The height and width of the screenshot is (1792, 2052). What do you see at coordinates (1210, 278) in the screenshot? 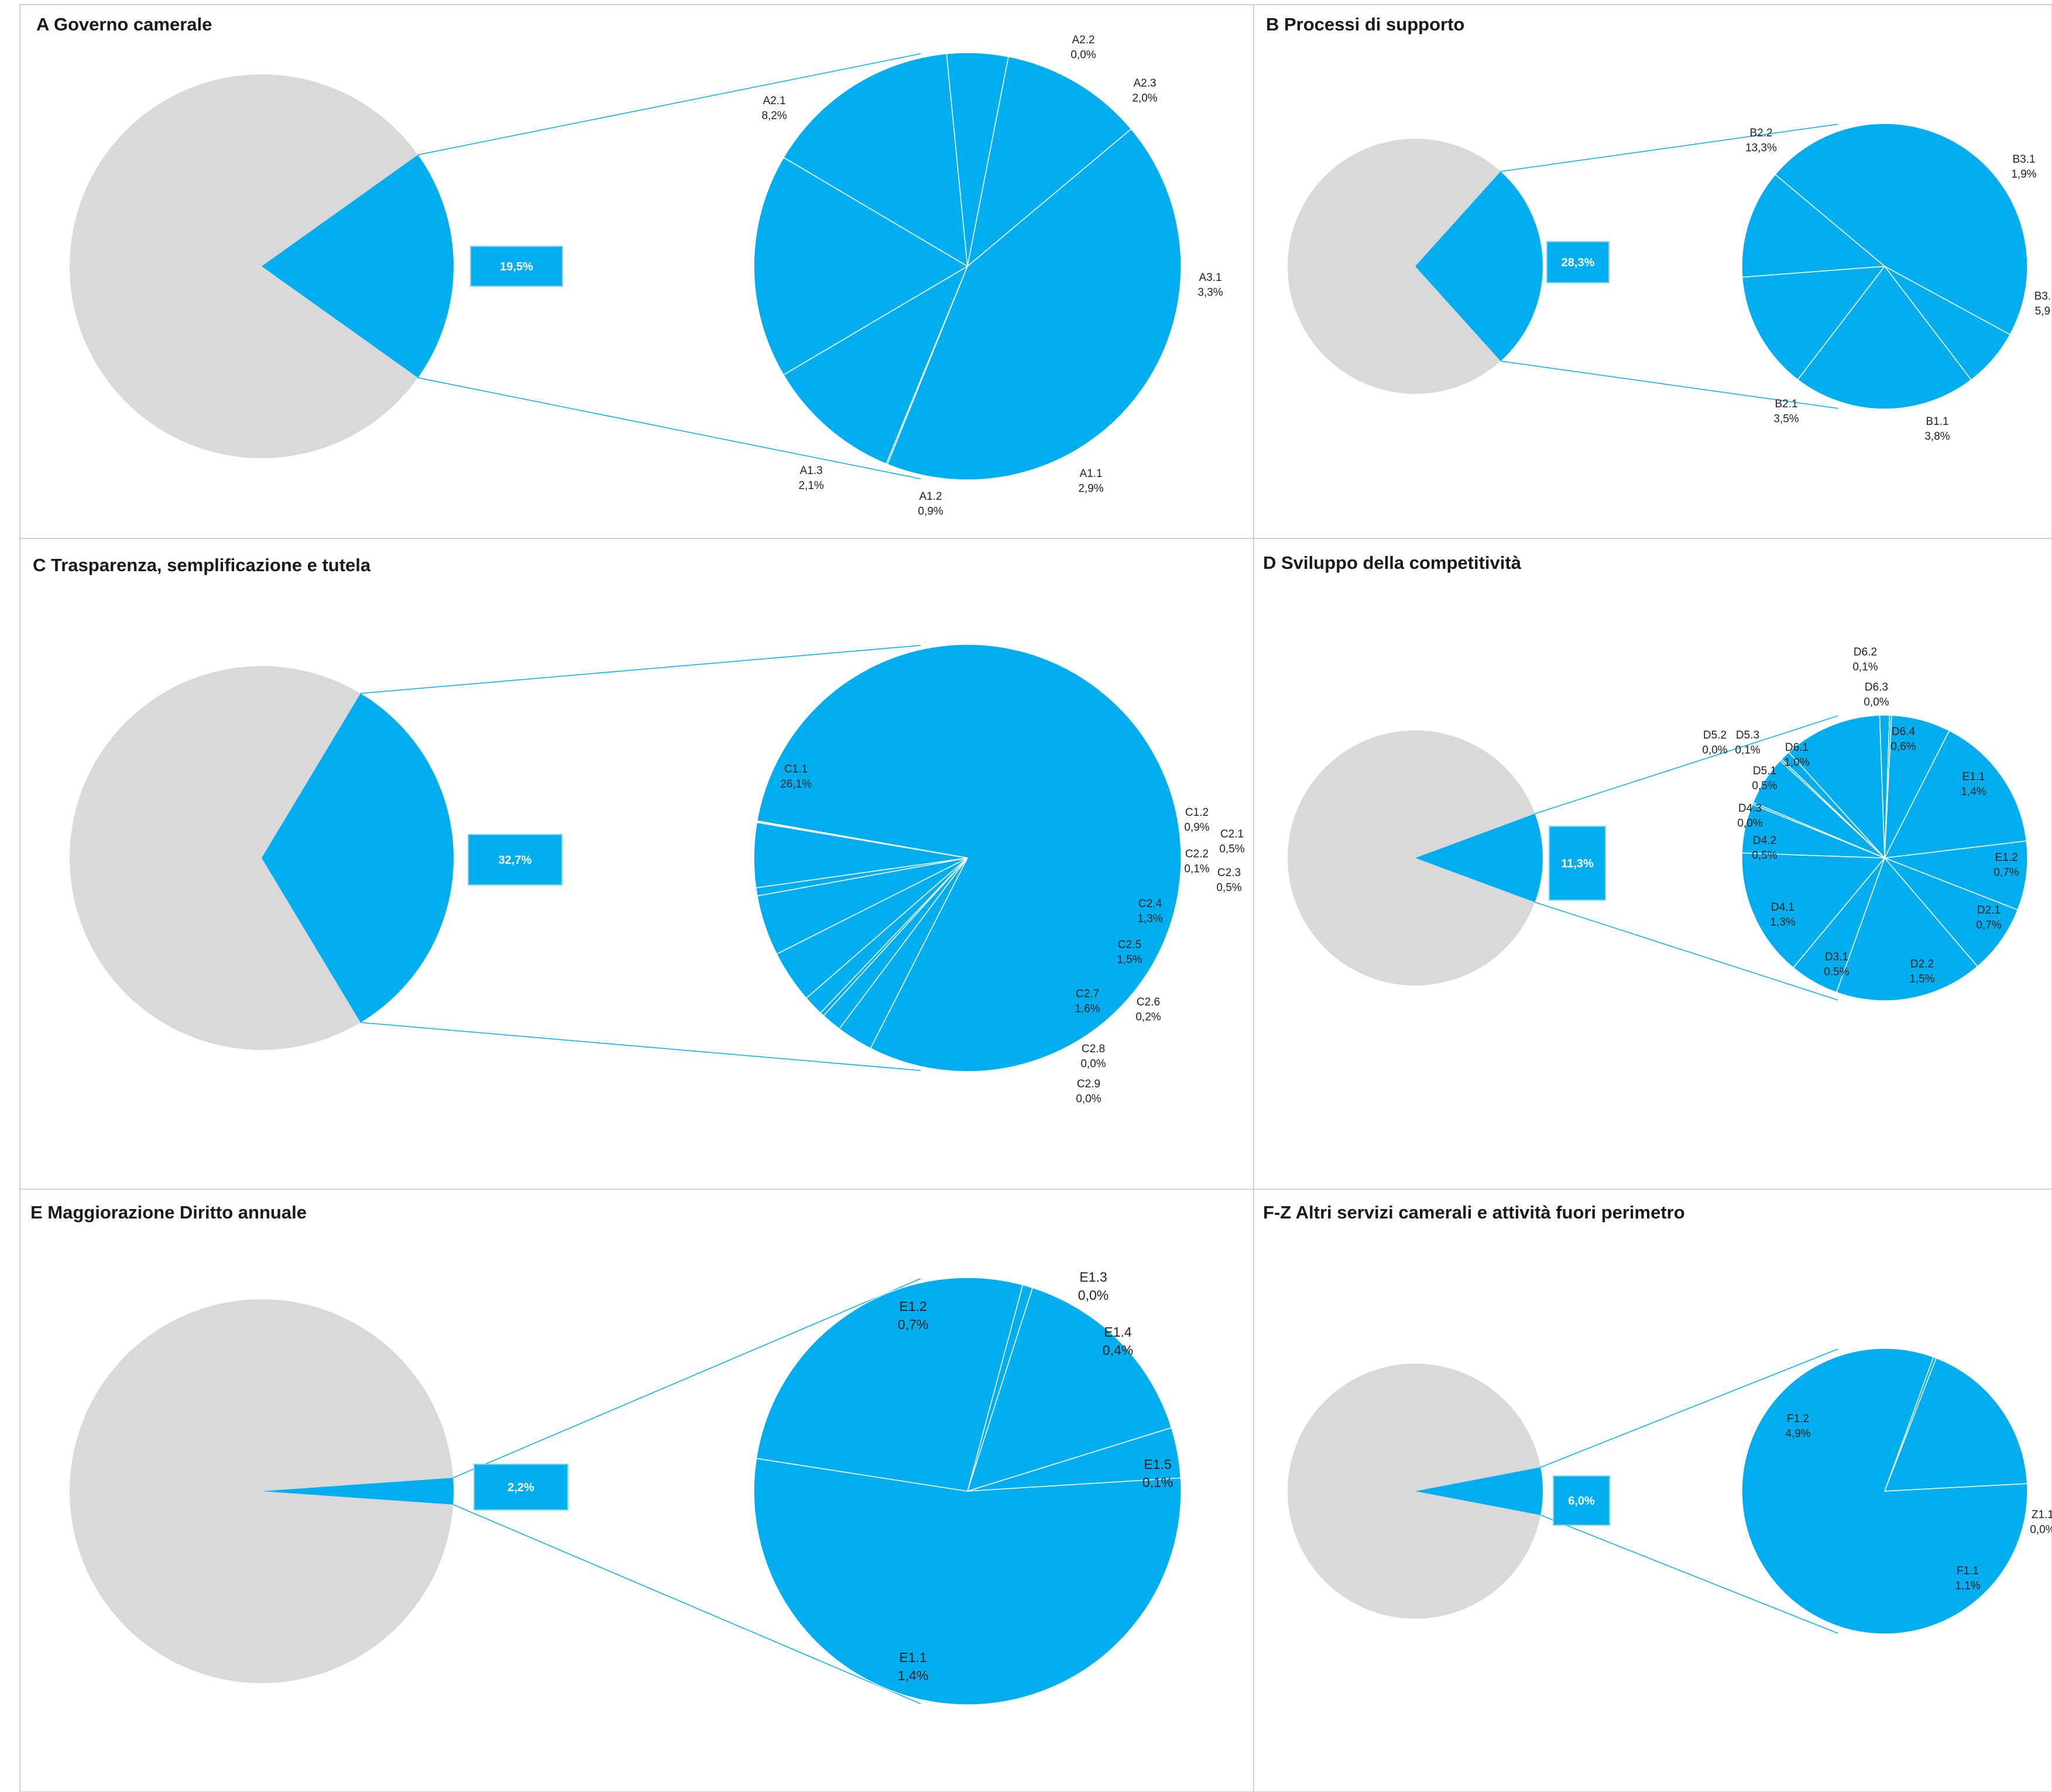
I see `slice-label-name: A3.1` at bounding box center [1210, 278].